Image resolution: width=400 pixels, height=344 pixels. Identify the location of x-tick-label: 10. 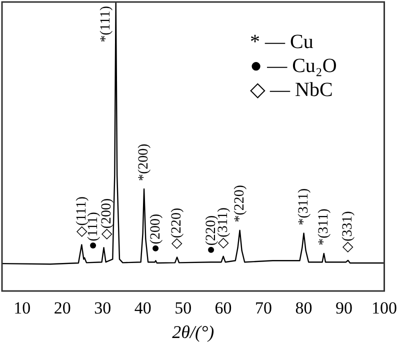
(22, 308).